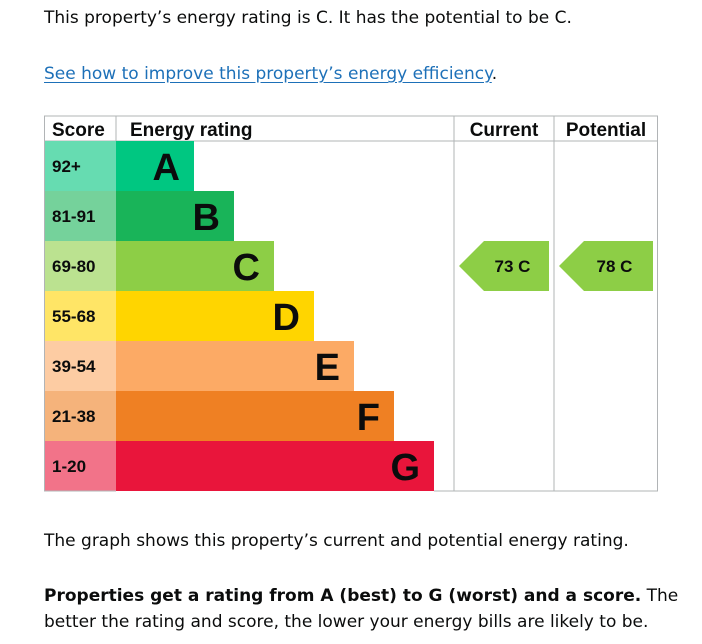  What do you see at coordinates (494, 74) in the screenshot?
I see `link-trailing-period: .` at bounding box center [494, 74].